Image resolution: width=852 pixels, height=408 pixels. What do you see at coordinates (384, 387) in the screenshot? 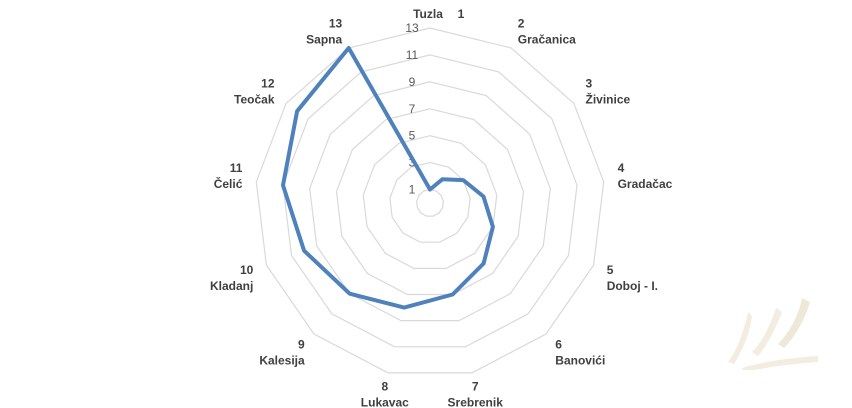
I see `category-number: 8` at bounding box center [384, 387].